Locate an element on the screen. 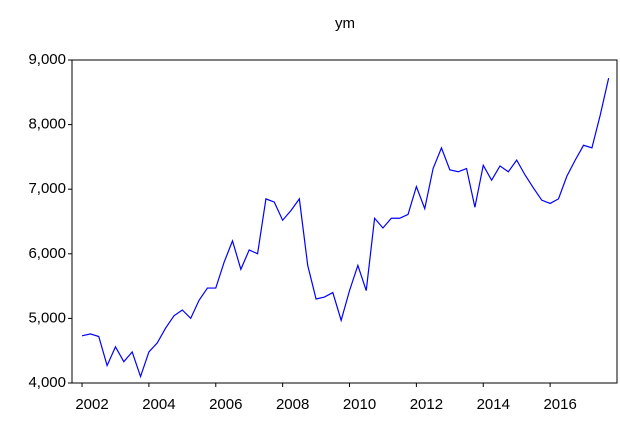 This screenshot has height=425, width=620. x-tick-label: 2014 is located at coordinates (493, 404).